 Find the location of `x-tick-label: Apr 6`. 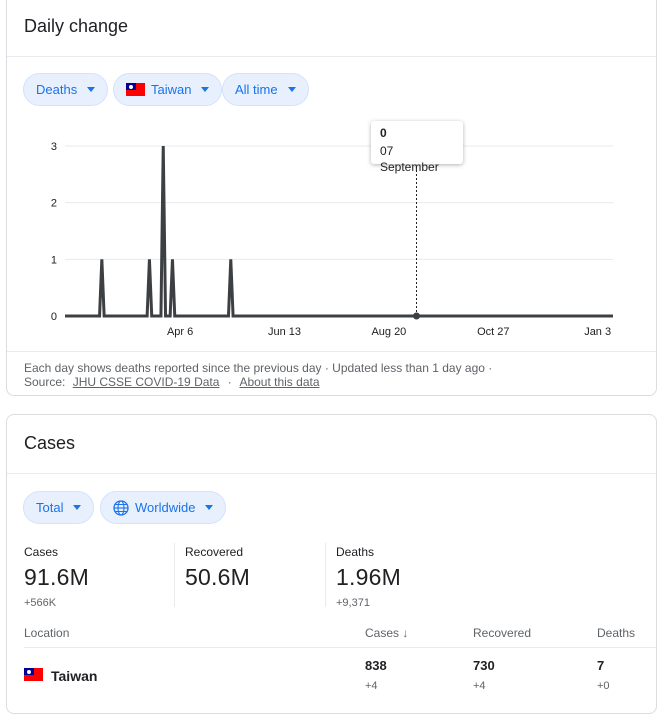

x-tick-label: Apr 6 is located at coordinates (180, 332).